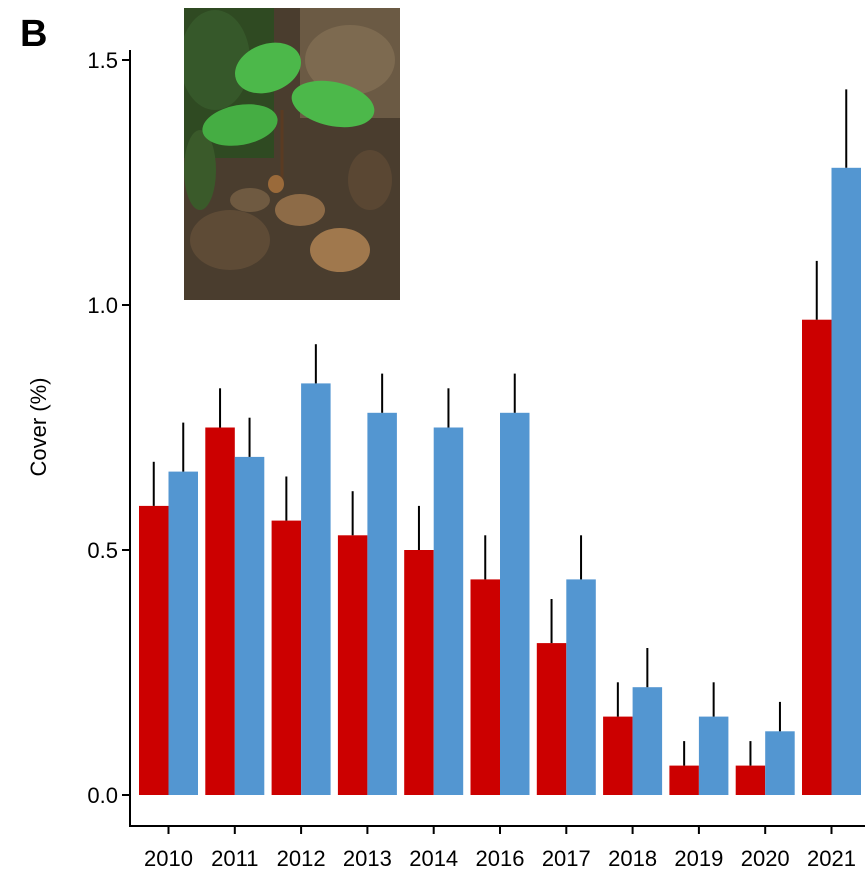 The height and width of the screenshot is (873, 865). What do you see at coordinates (500, 858) in the screenshot?
I see `x-tick-label: 2016` at bounding box center [500, 858].